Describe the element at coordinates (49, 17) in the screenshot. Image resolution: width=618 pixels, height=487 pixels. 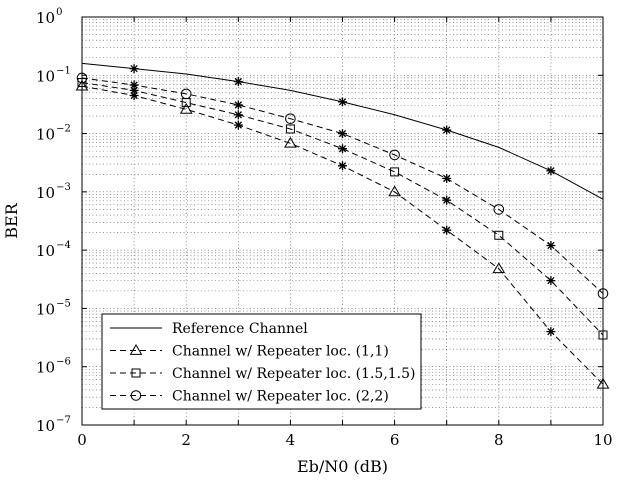
I see `y-tick-label: 10⁰` at that location.